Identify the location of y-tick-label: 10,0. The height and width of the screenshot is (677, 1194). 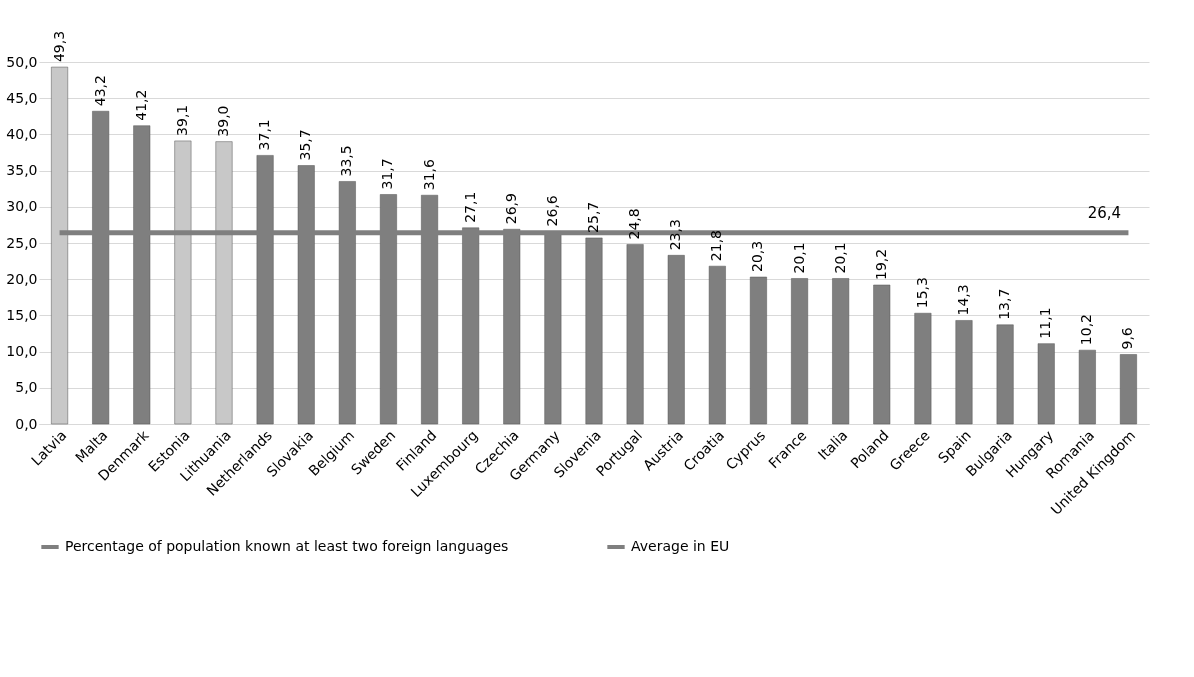
(22, 351).